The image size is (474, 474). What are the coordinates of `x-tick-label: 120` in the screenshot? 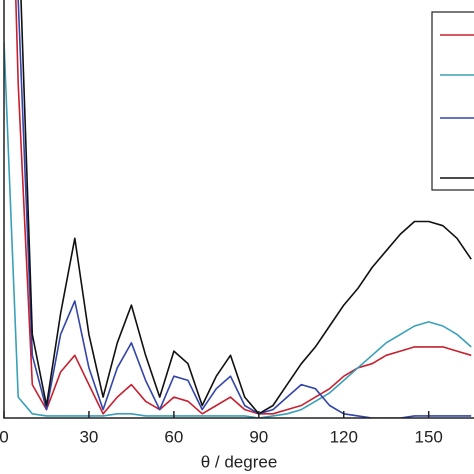 It's located at (344, 436).